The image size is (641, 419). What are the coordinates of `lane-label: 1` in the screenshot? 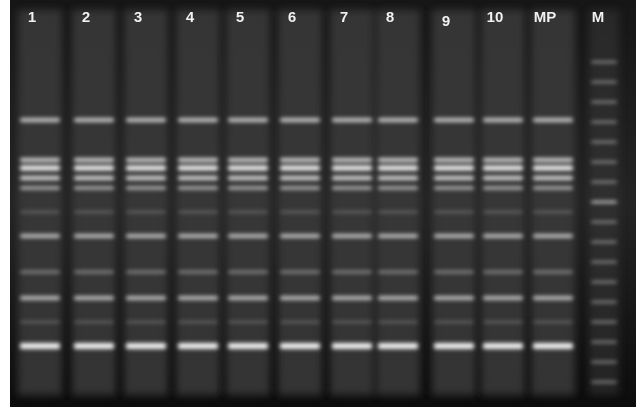 It's located at (32, 17).